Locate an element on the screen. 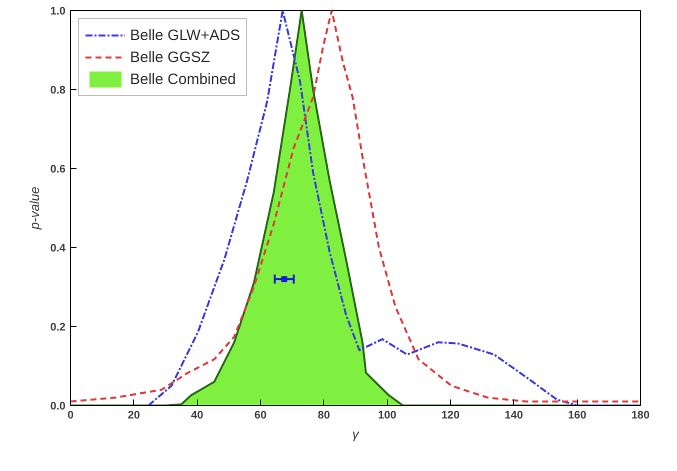  x-tick-label: 100 is located at coordinates (387, 416).